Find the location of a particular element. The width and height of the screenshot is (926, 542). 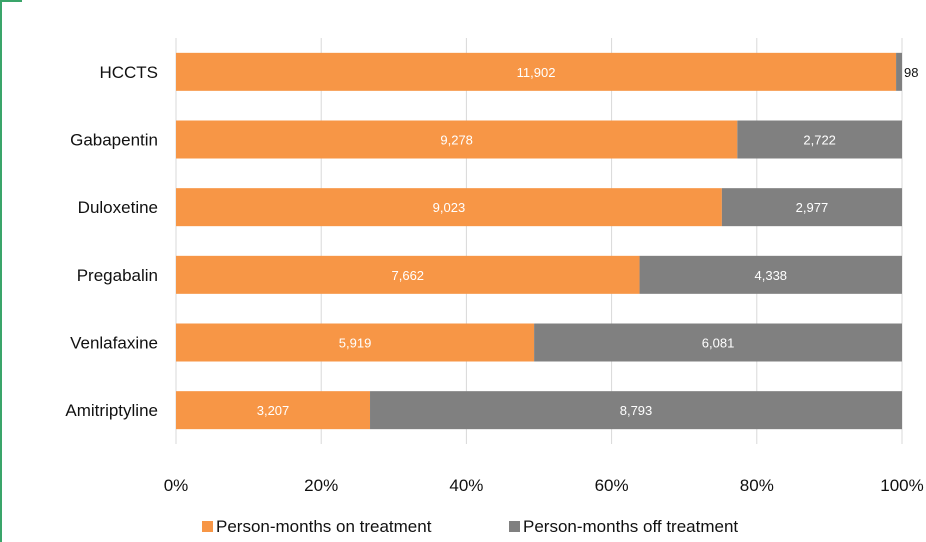

category-label: Gabapentin is located at coordinates (114, 140).